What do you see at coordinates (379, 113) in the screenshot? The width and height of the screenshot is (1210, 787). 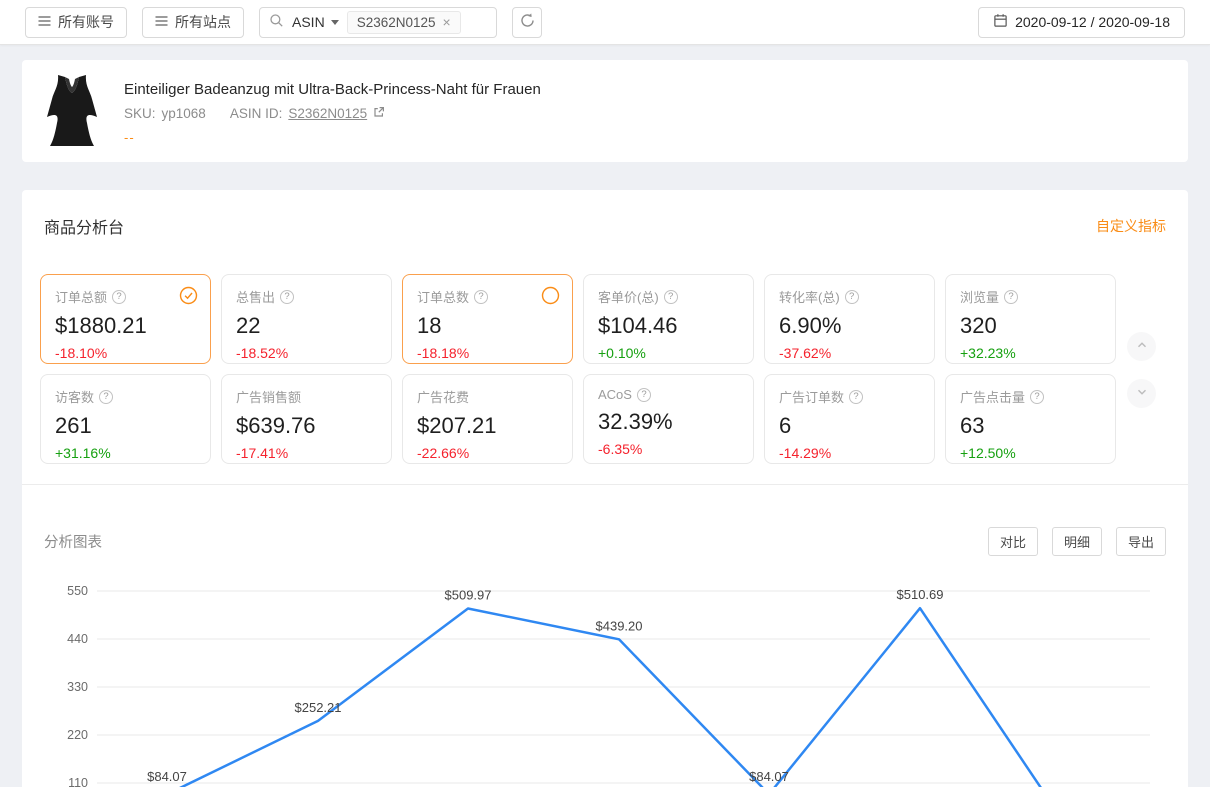 I see `external-link-icon` at bounding box center [379, 113].